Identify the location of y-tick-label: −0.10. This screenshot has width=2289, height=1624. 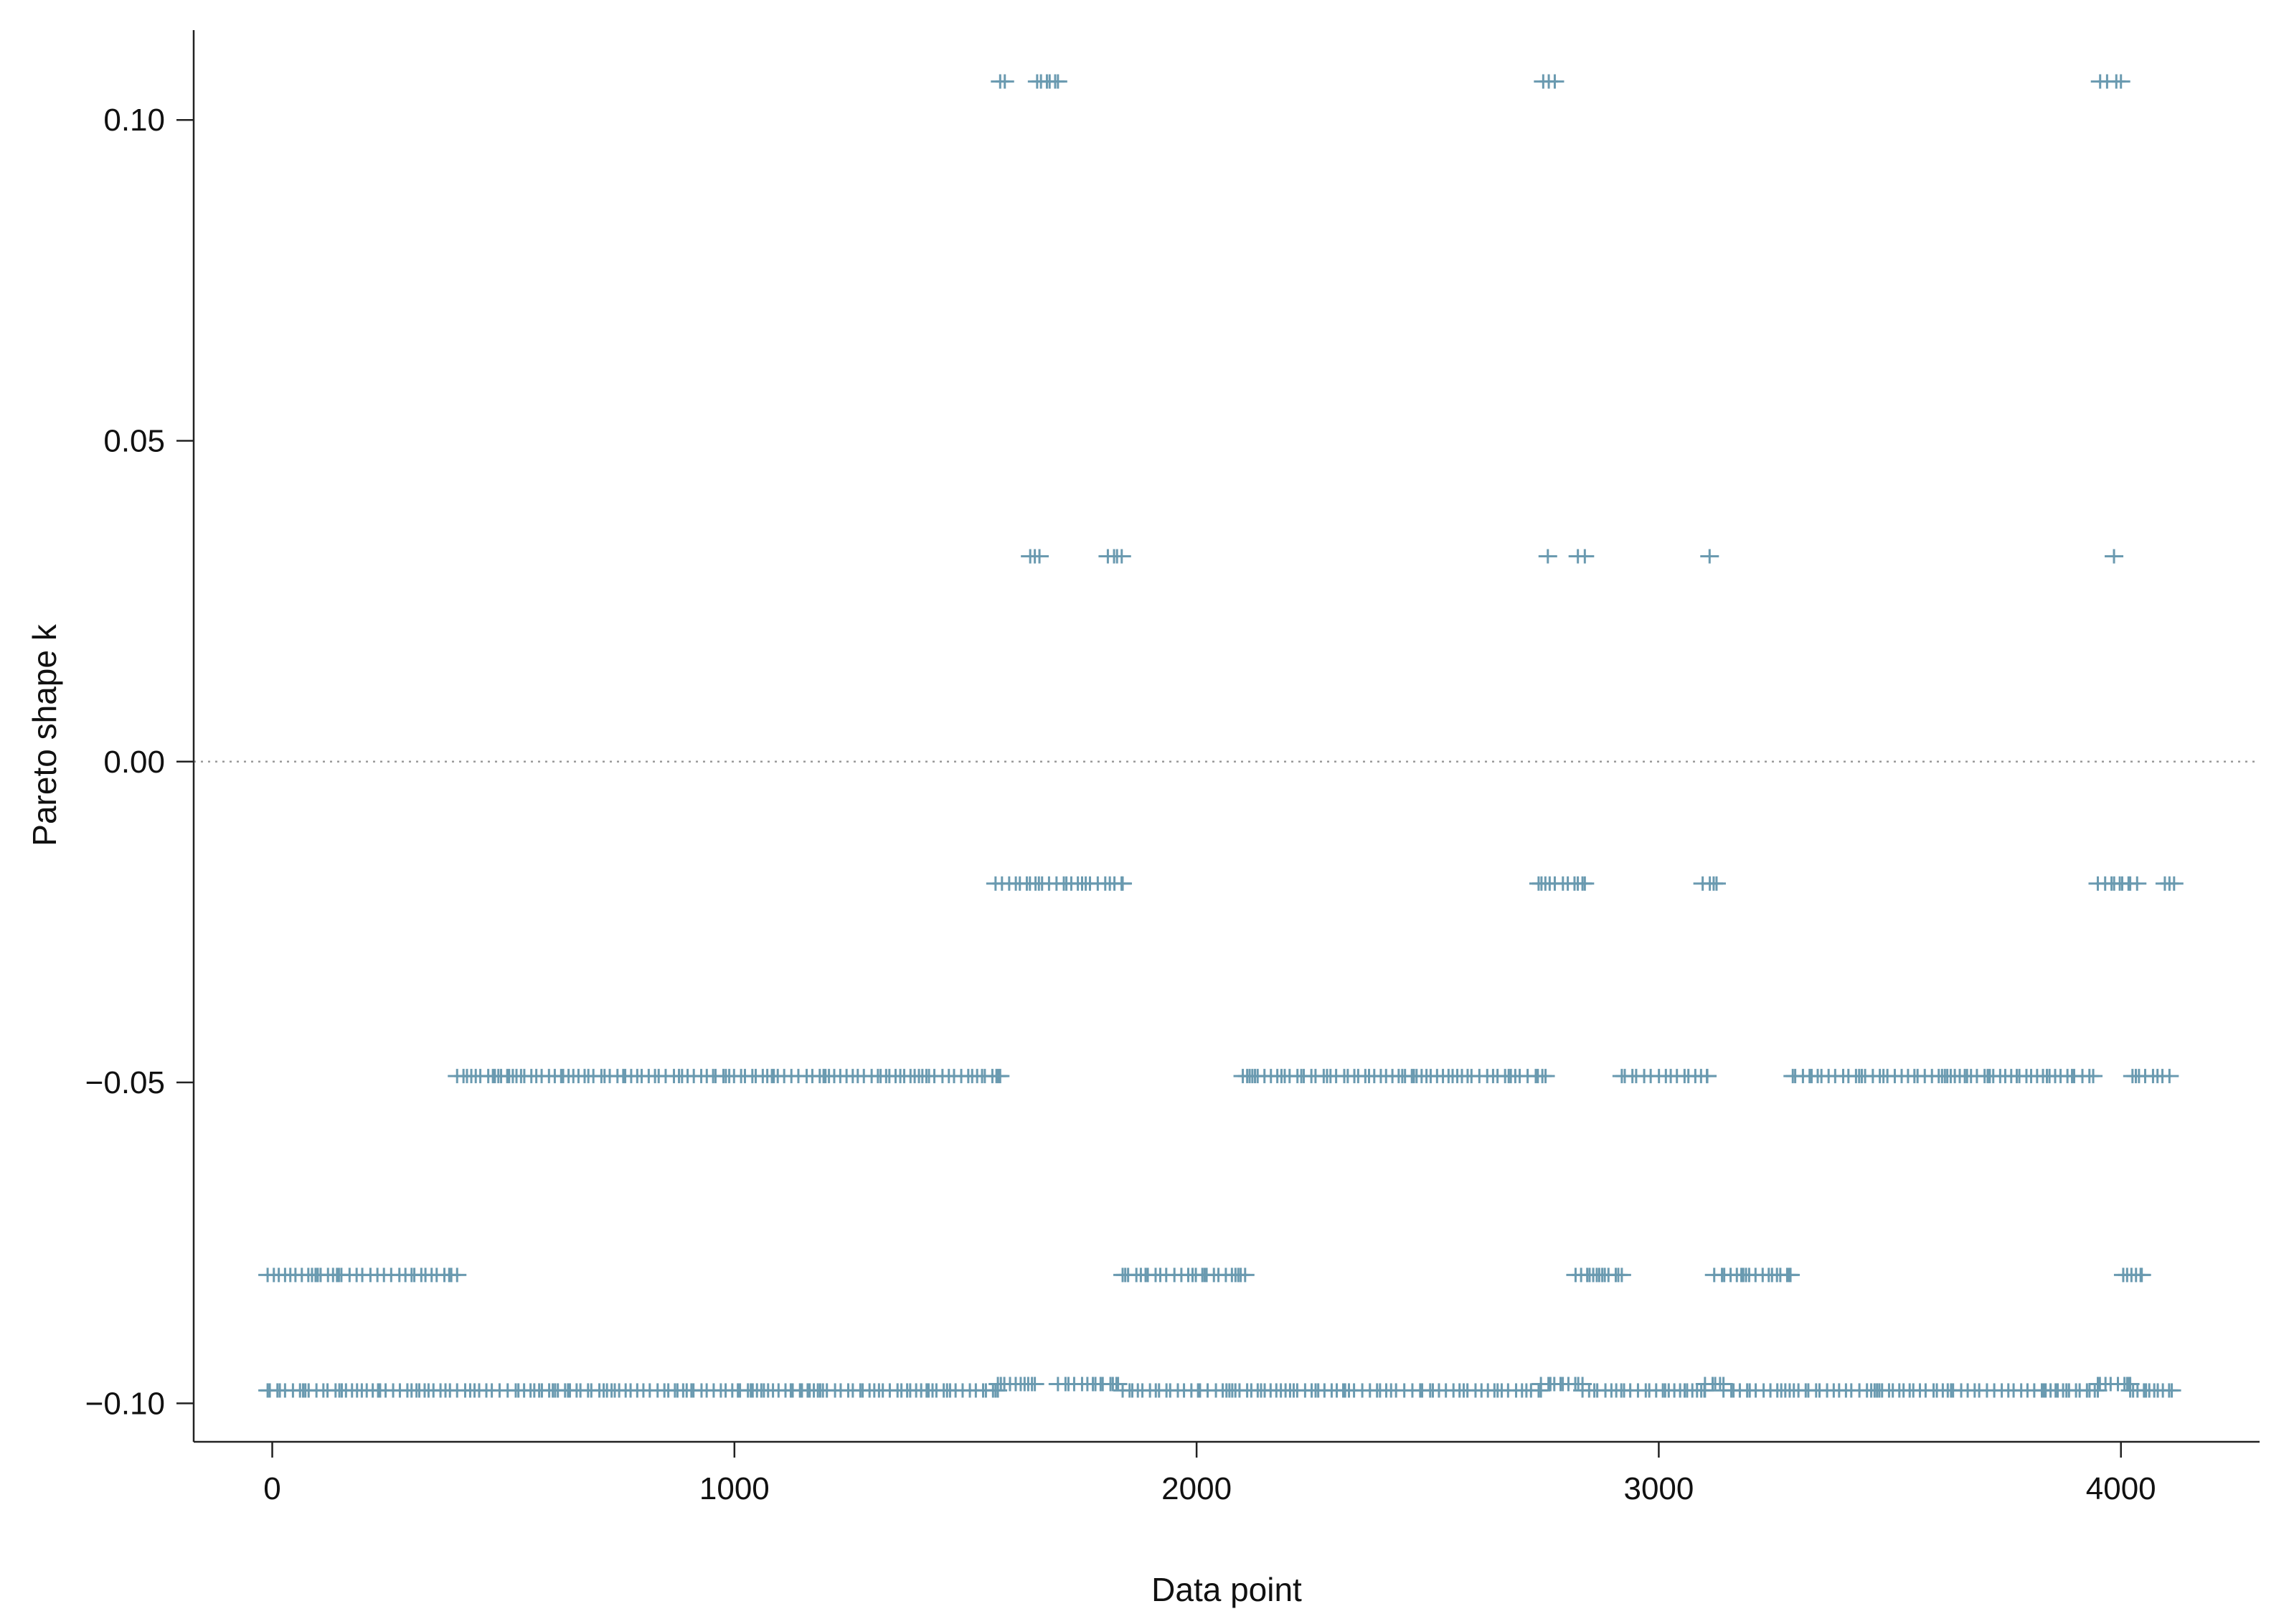
(125, 1403).